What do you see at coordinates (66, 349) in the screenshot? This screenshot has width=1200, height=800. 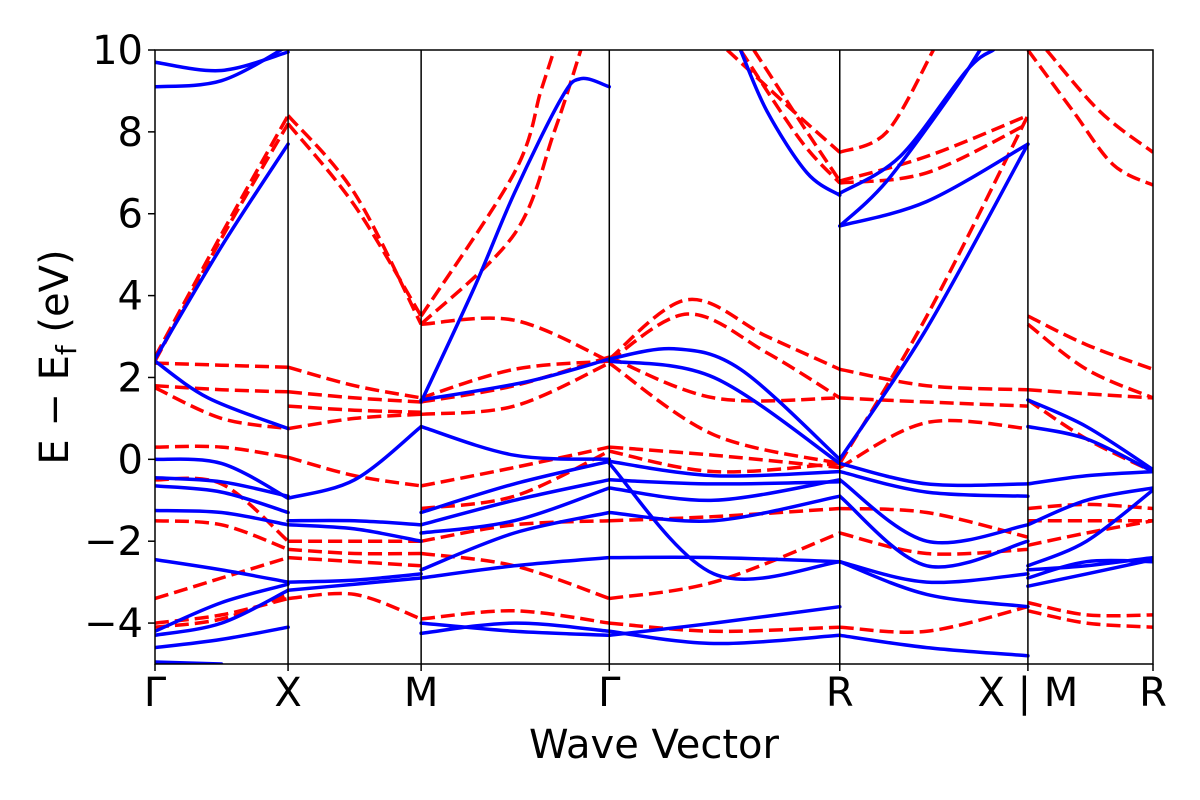 I see `y-axis-title-subscript: f` at bounding box center [66, 349].